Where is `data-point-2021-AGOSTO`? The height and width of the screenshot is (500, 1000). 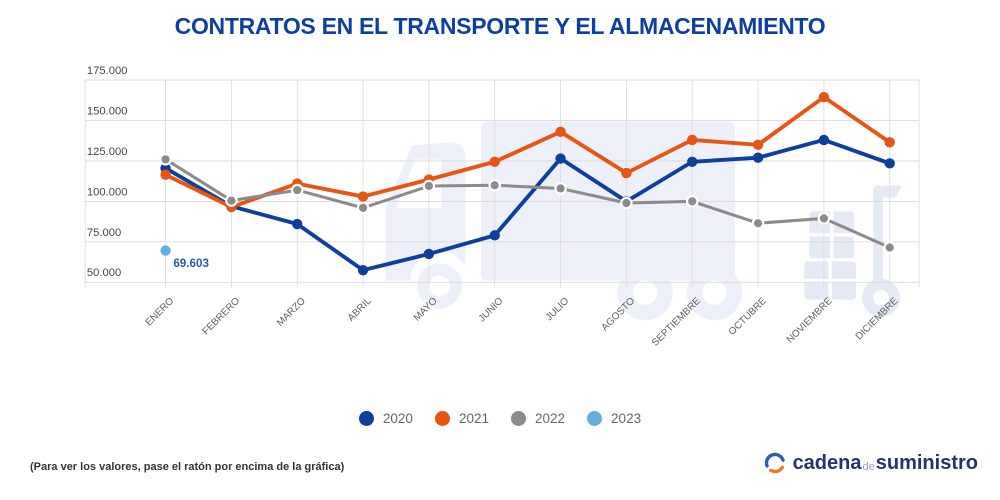
data-point-2021-AGOSTO is located at coordinates (626, 173).